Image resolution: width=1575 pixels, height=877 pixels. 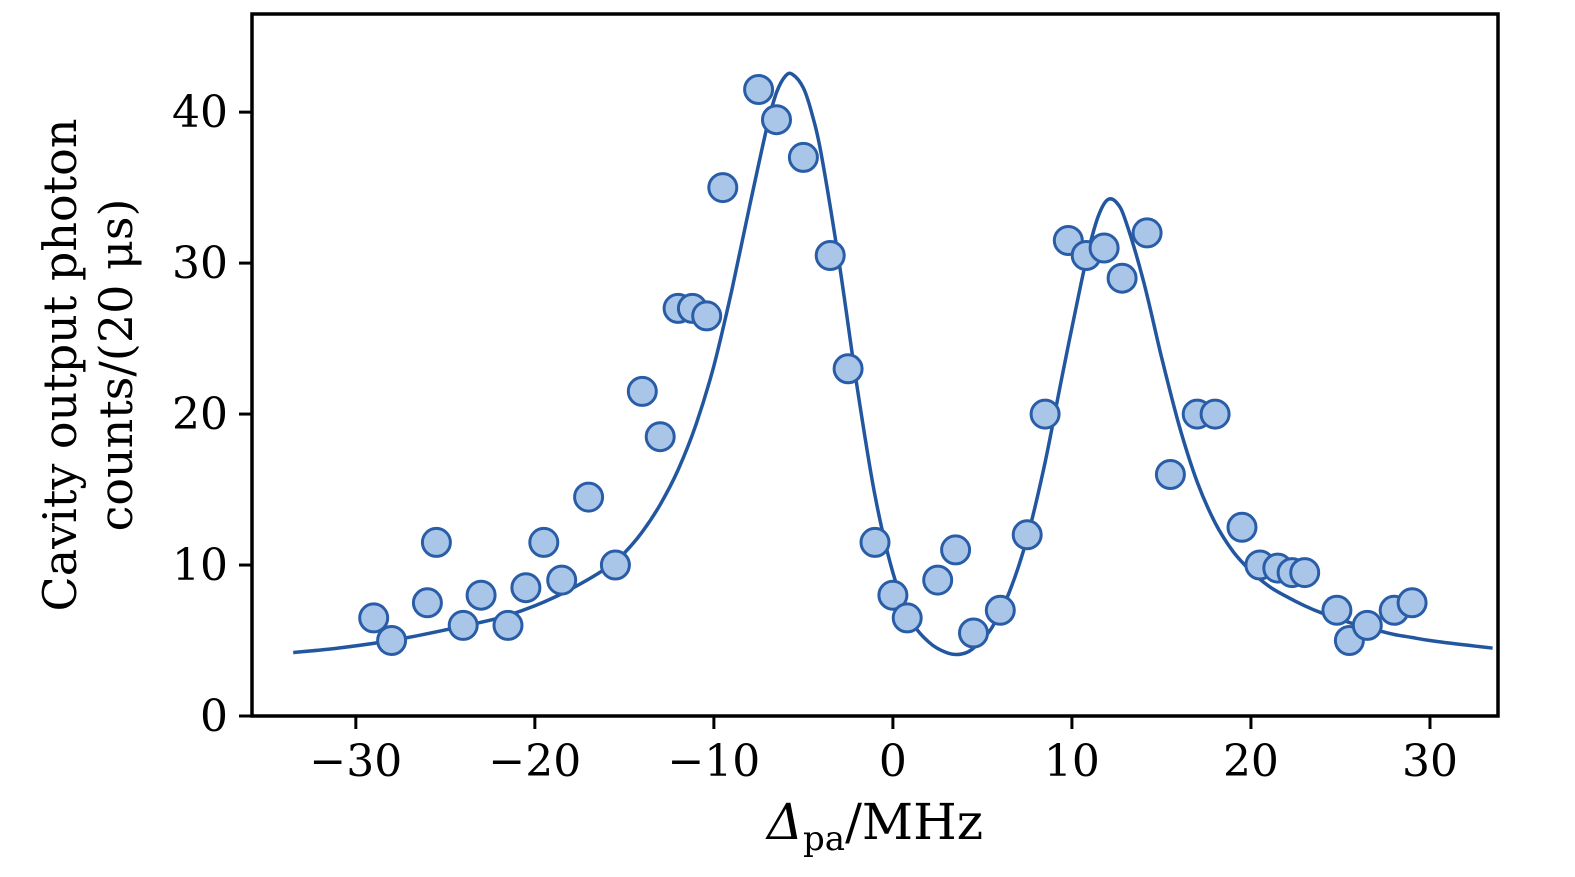 I want to click on y-tick-label: 10, so click(x=200, y=565).